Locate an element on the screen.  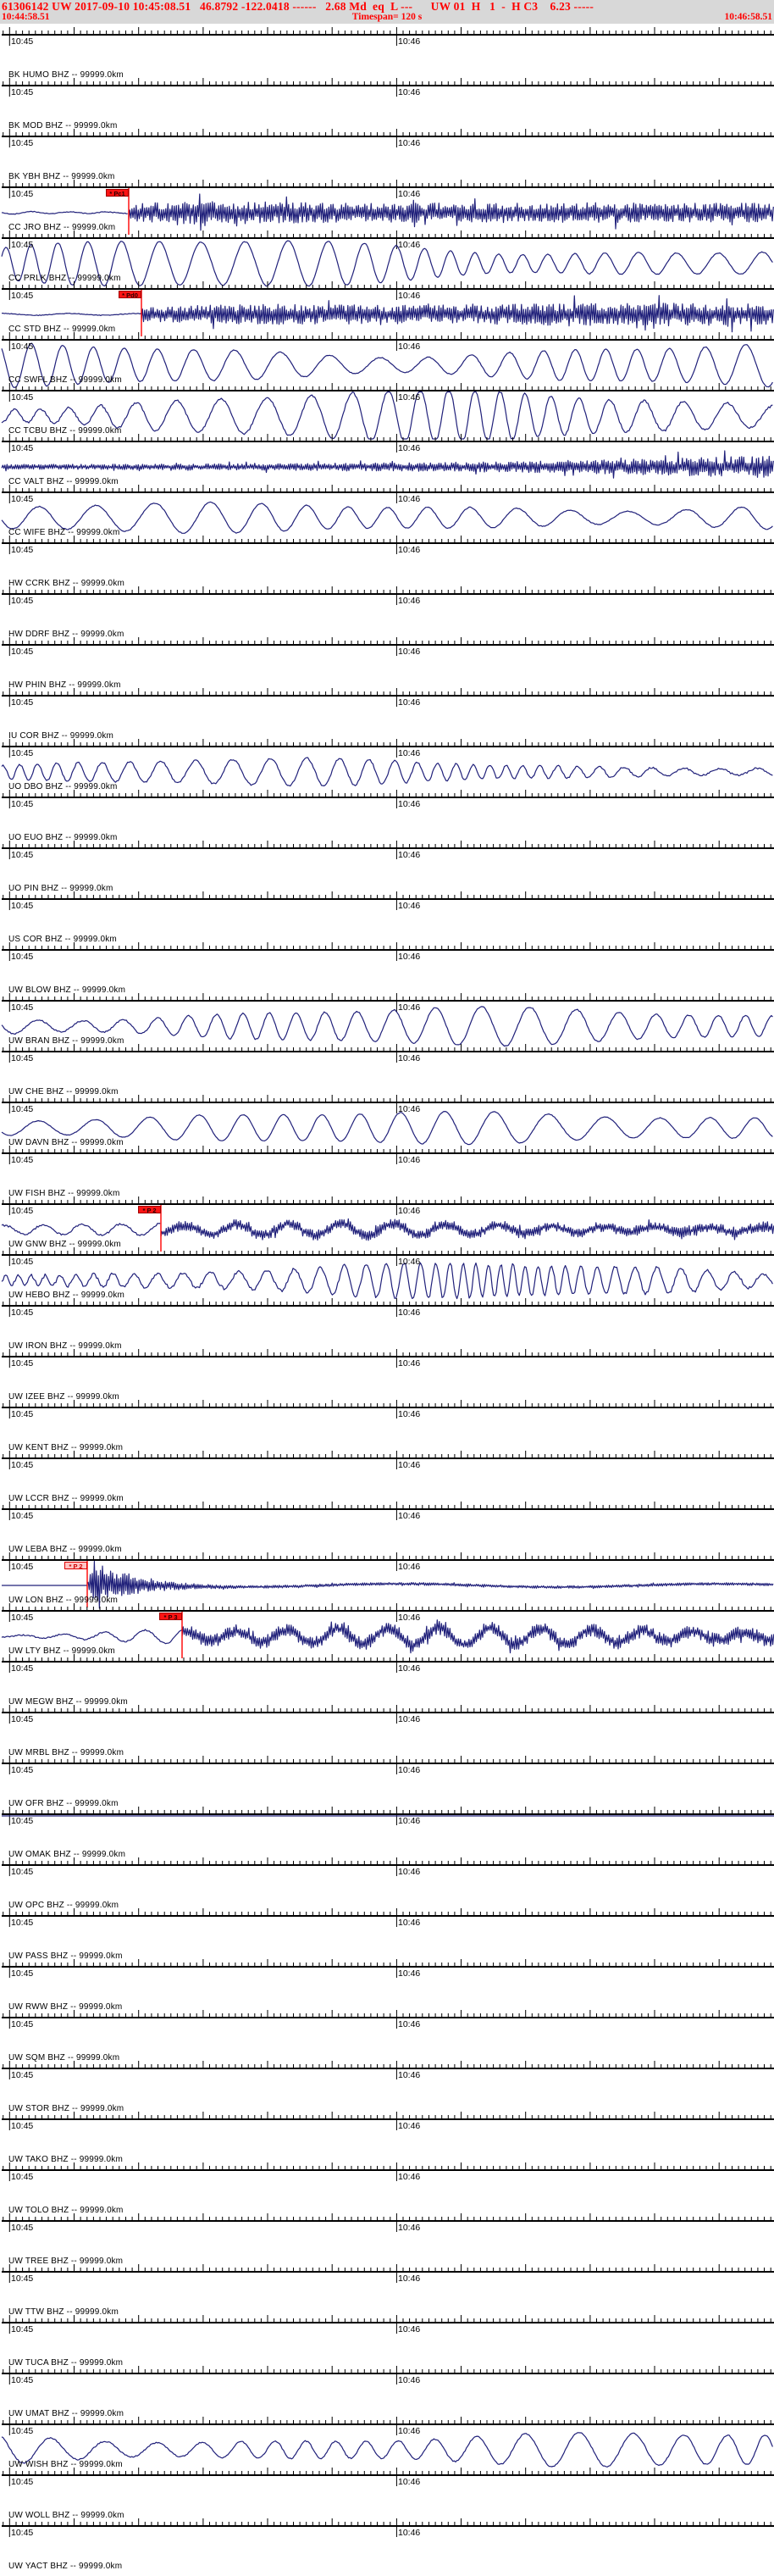
waveform-bran is located at coordinates (387, 1022).